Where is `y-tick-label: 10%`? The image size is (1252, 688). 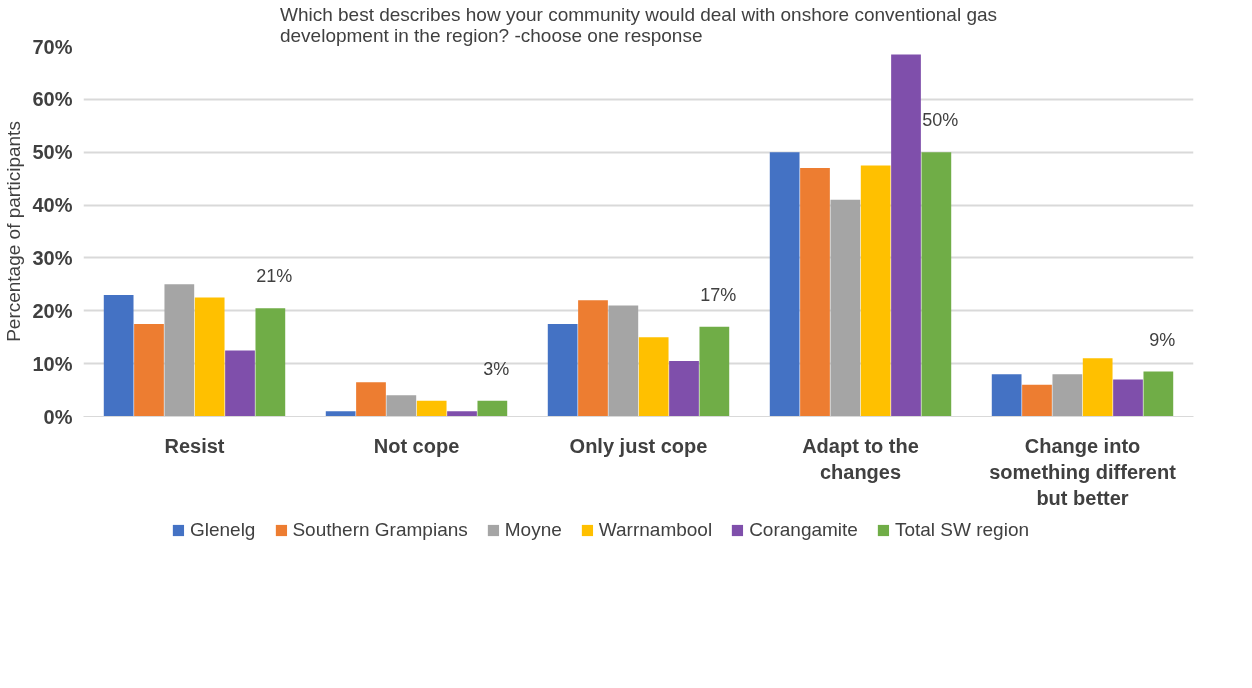
y-tick-label: 10% is located at coordinates (52, 363).